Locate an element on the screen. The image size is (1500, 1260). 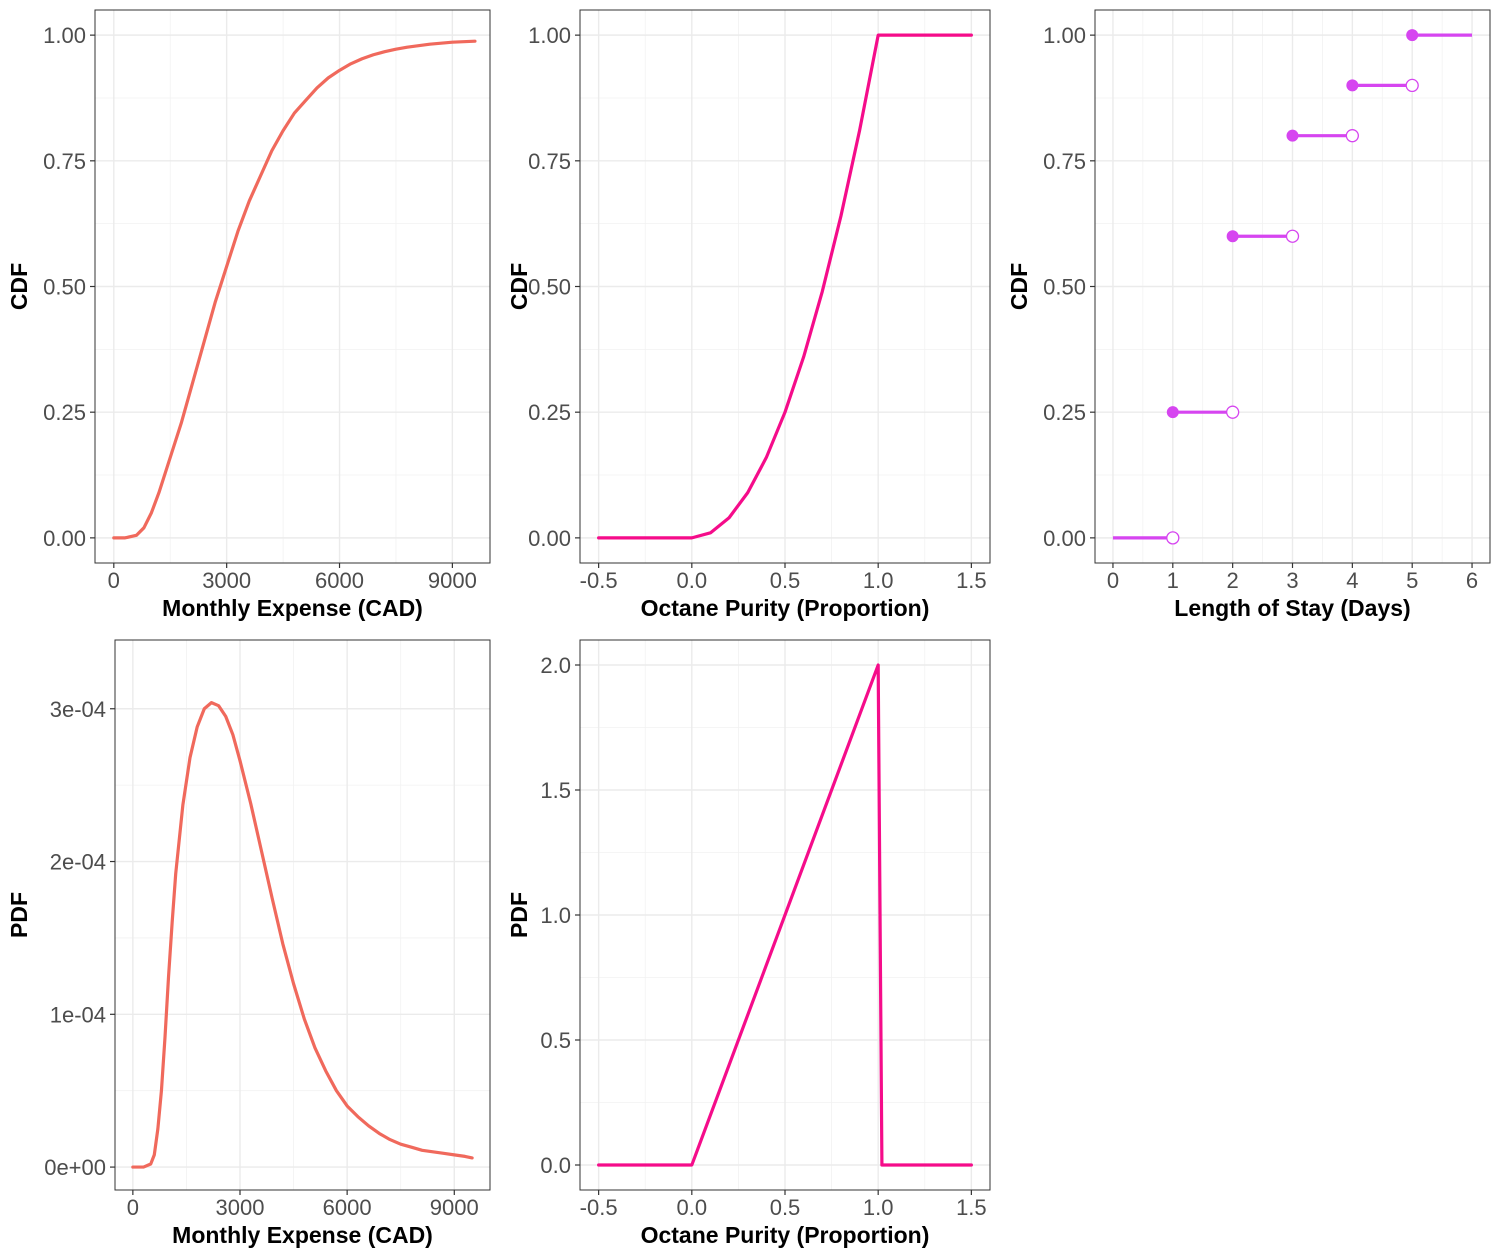
y-tick-label: 0.0 is located at coordinates (555, 1165).